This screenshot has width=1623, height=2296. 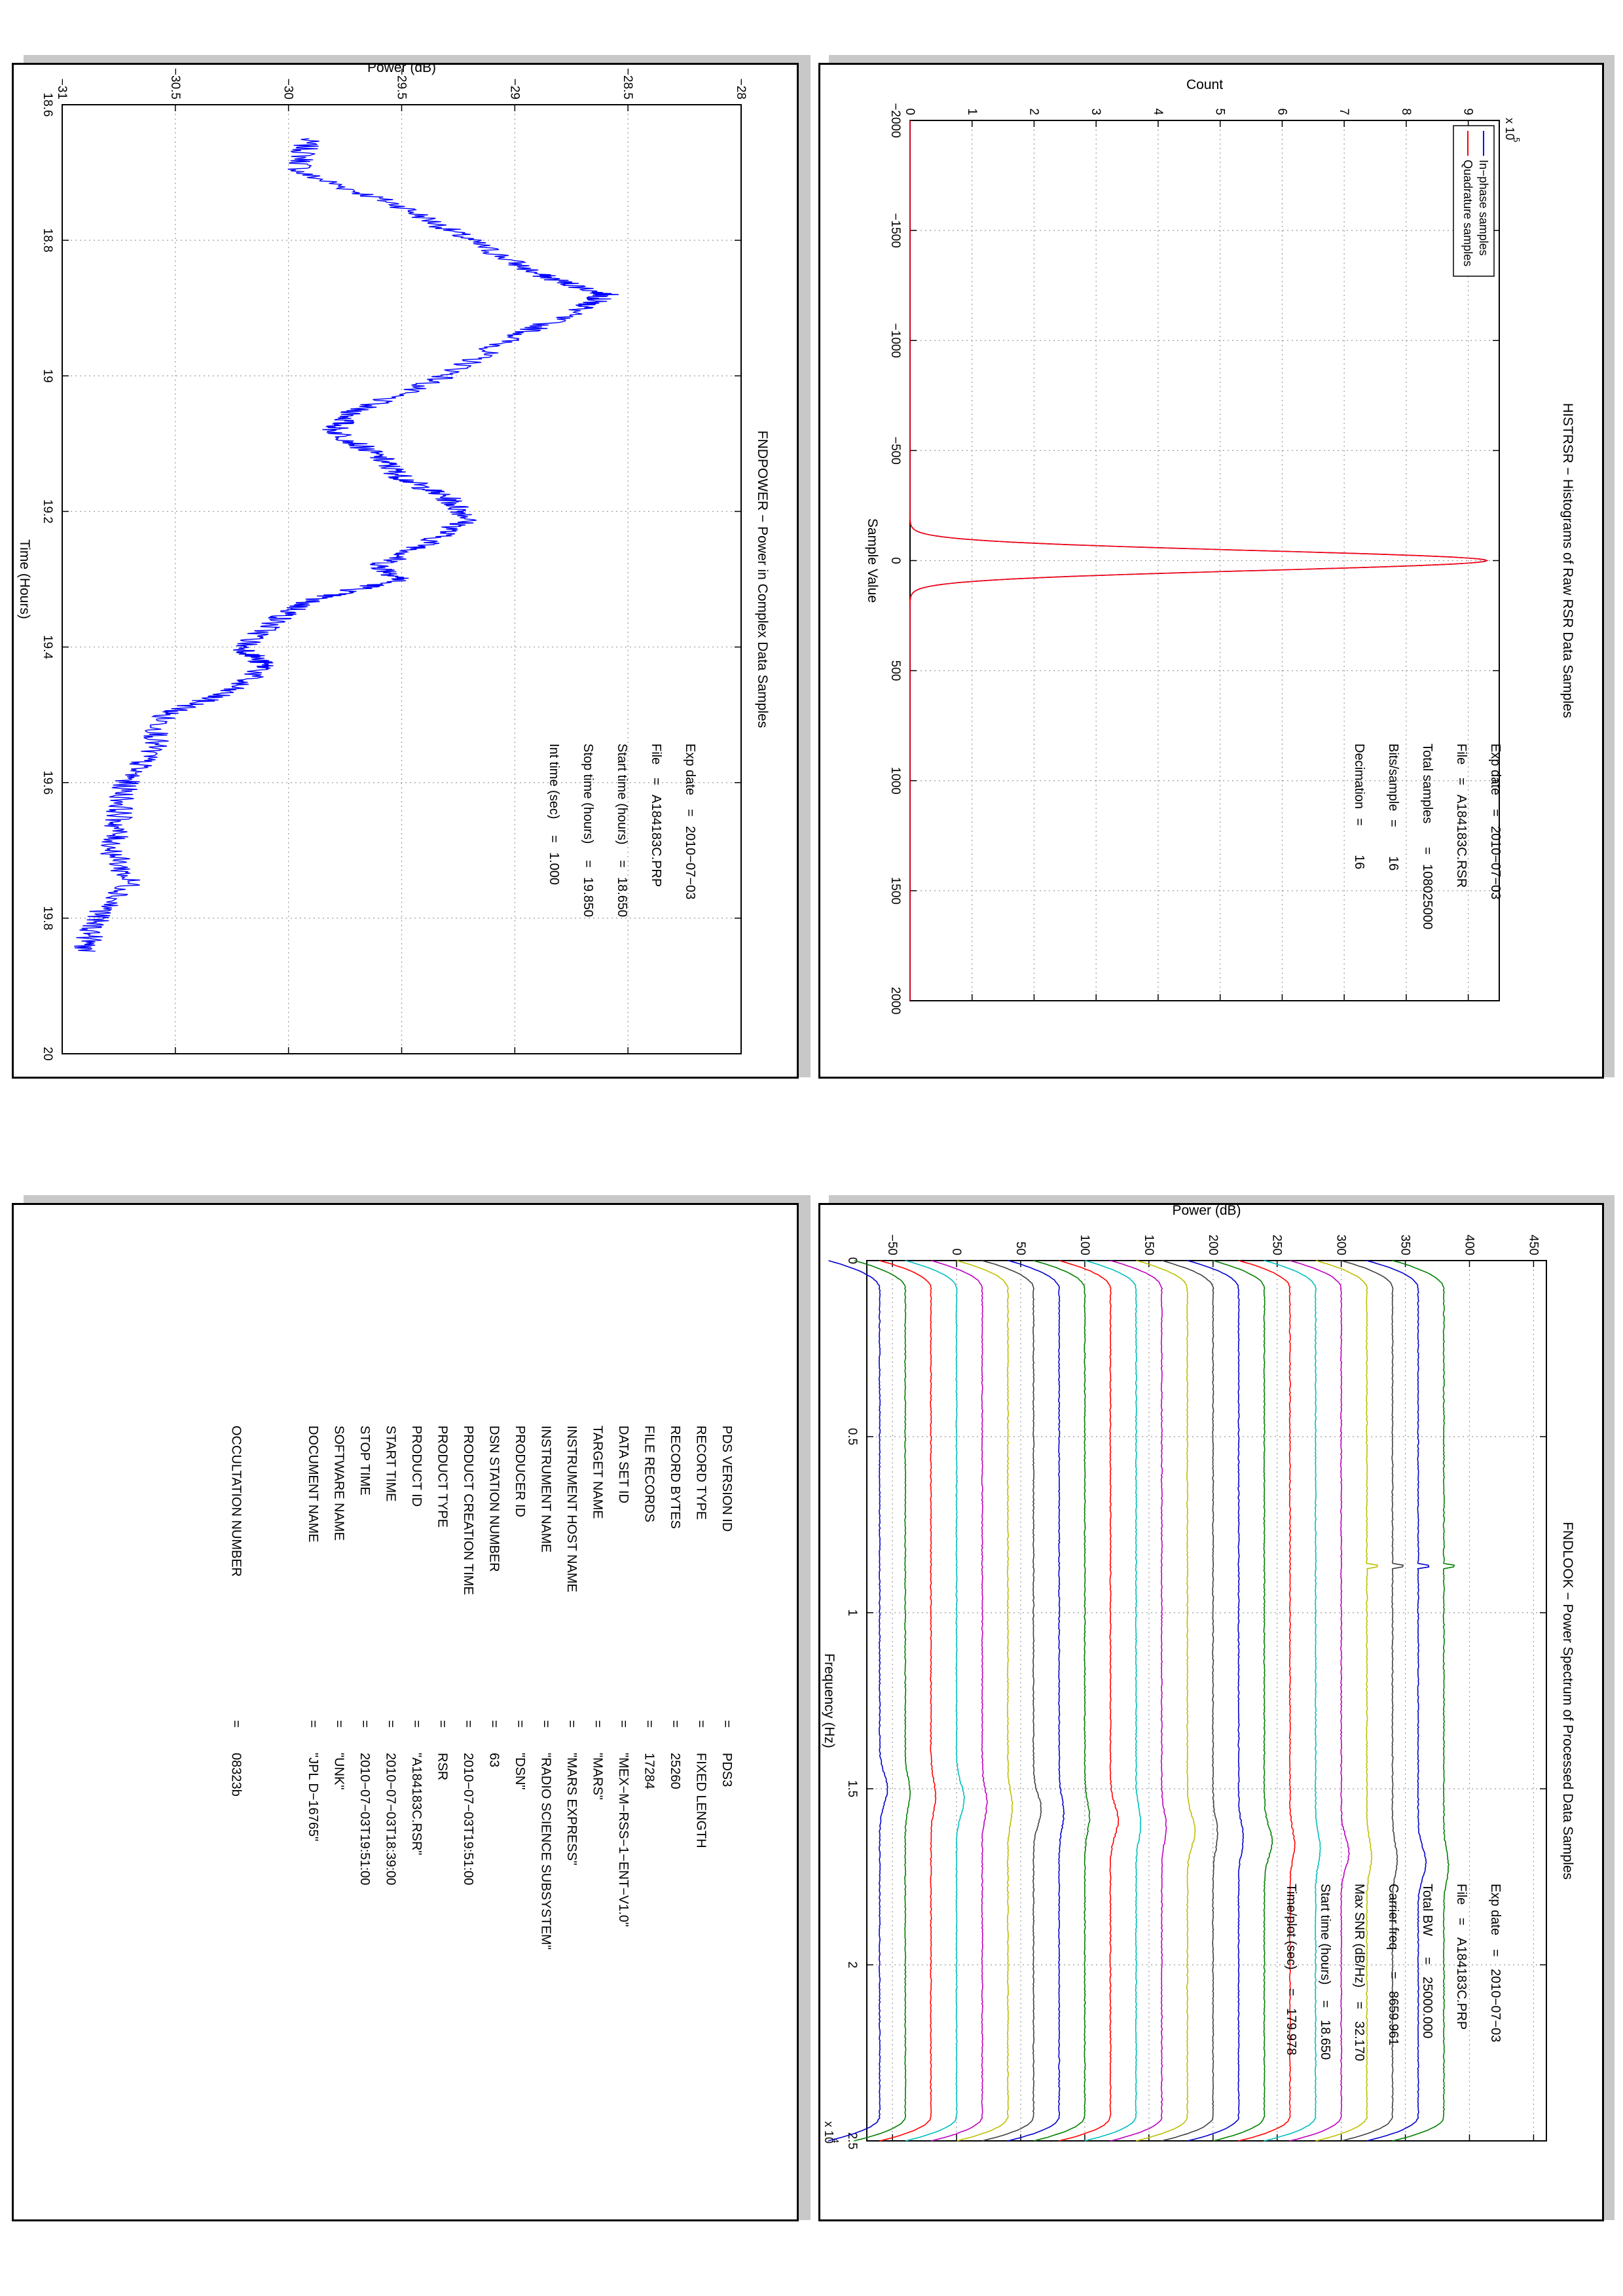 I want to click on label-value: 17284, so click(x=649, y=1771).